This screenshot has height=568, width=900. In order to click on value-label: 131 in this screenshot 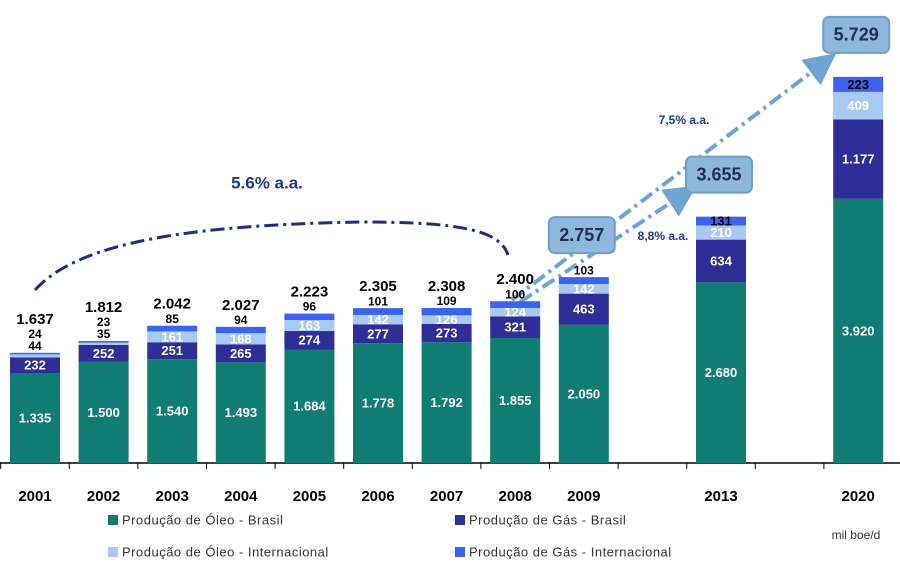, I will do `click(721, 221)`.